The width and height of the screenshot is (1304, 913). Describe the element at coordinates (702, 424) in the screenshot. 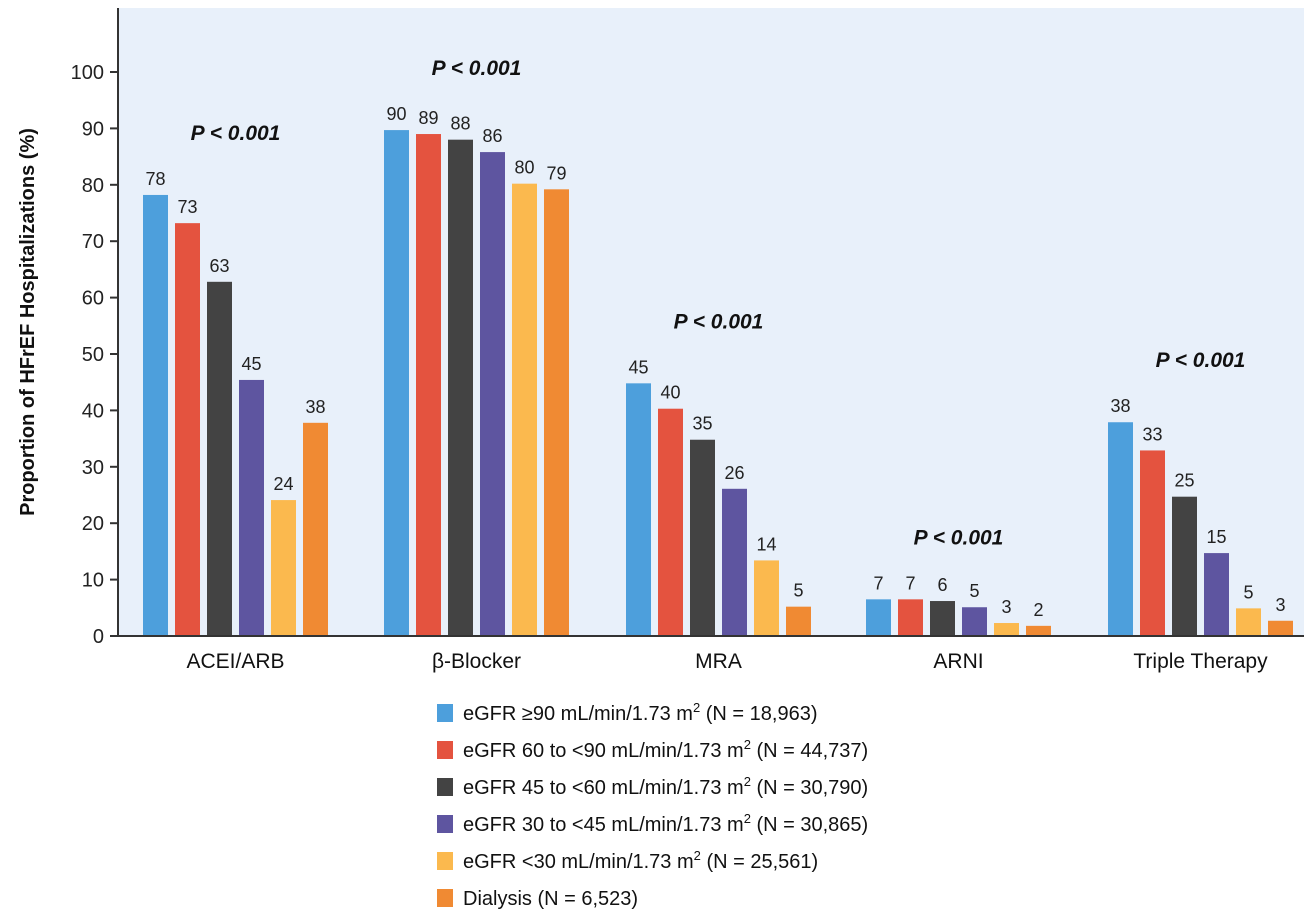

I see `bar-value-label: 35` at that location.